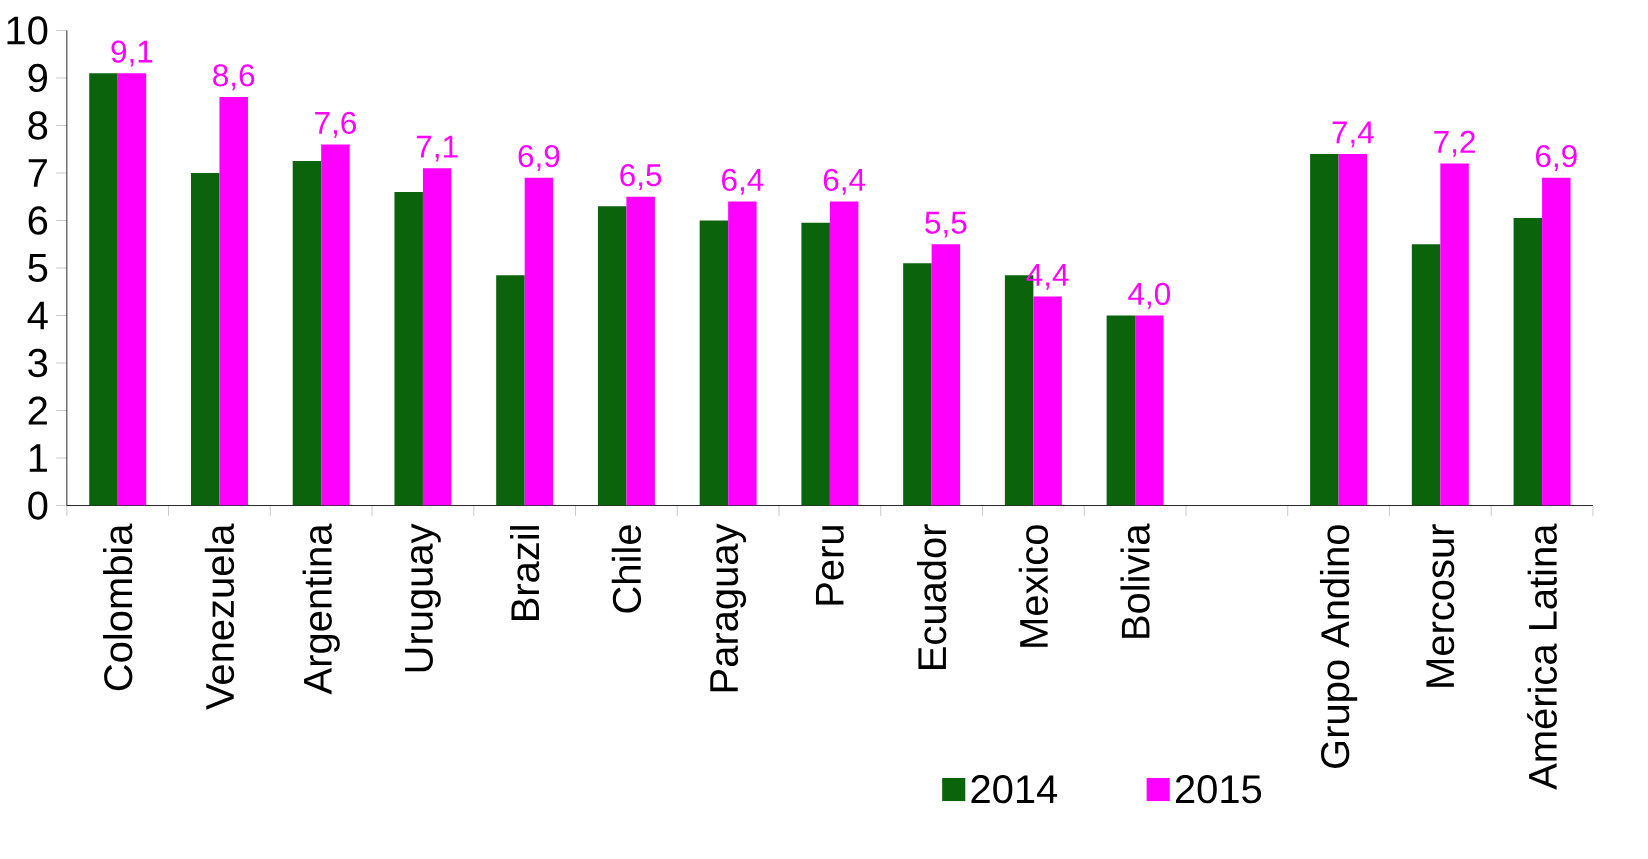 The image size is (1648, 859). What do you see at coordinates (37, 410) in the screenshot?
I see `y-tick-label: 2` at bounding box center [37, 410].